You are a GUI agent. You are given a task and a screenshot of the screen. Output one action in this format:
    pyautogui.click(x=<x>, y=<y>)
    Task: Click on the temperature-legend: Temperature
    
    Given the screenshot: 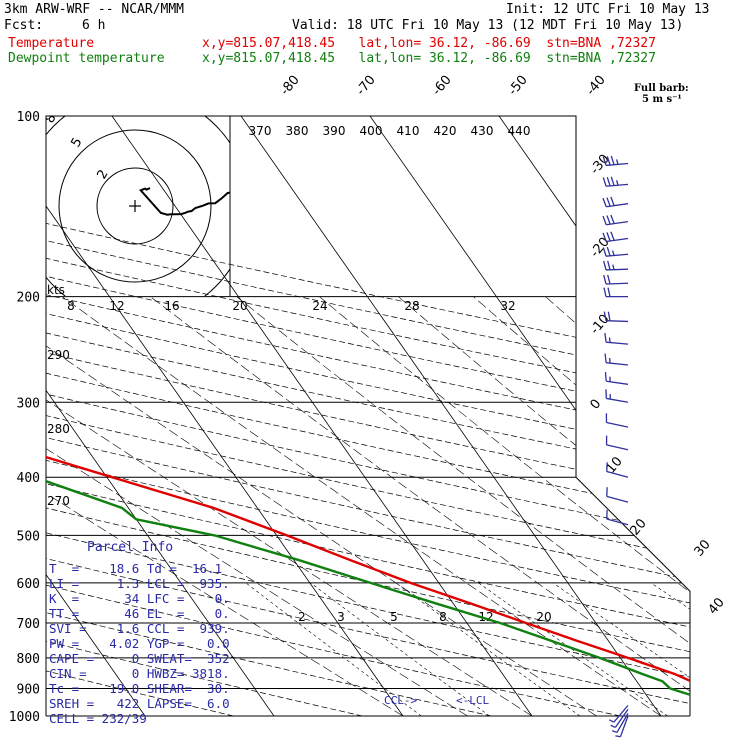 What is the action you would take?
    pyautogui.click(x=51, y=43)
    